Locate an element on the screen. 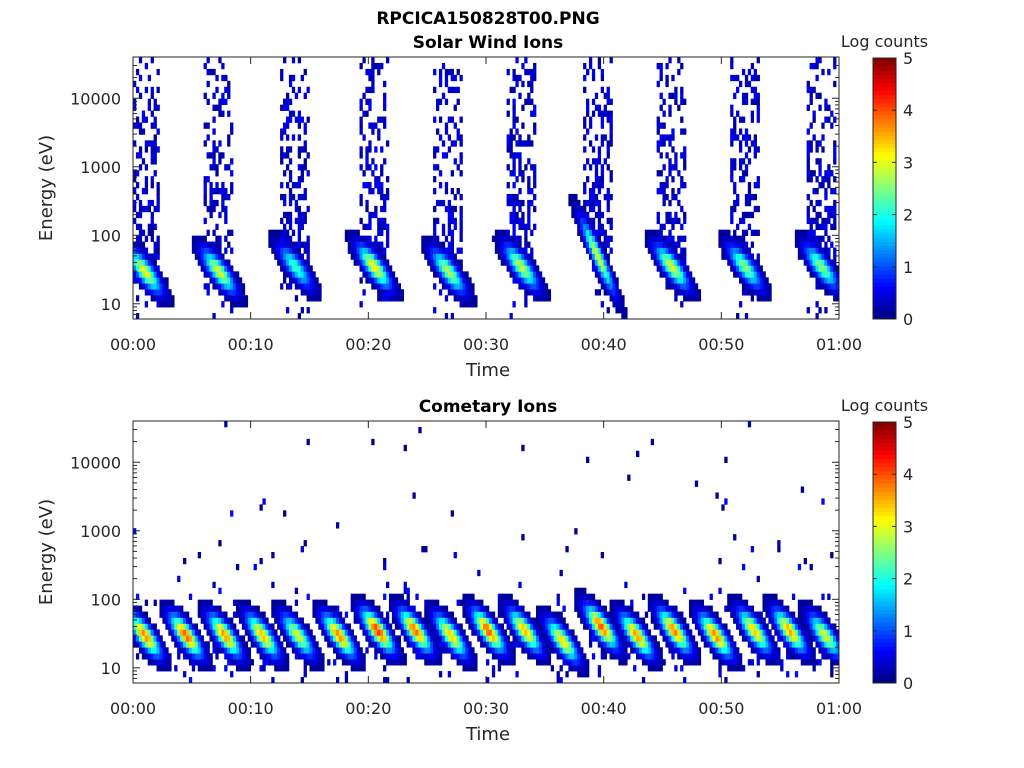  panel-title: Solar Wind Ions is located at coordinates (488, 43).